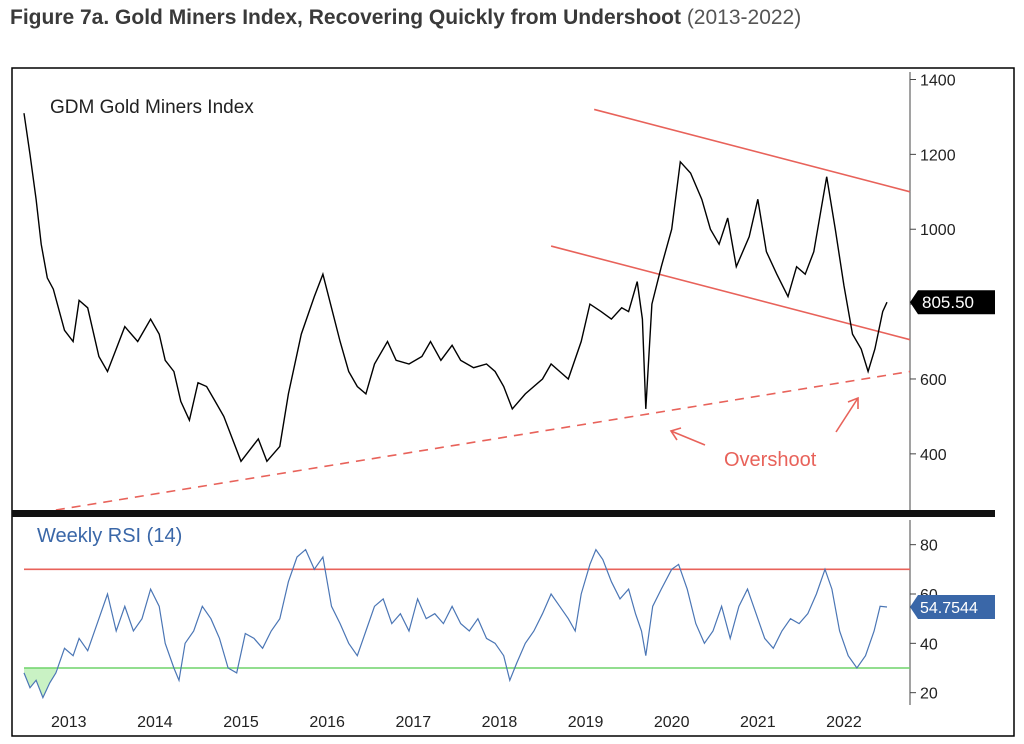 The image size is (1024, 744). Describe the element at coordinates (744, 17) in the screenshot. I see `figure-title-period: (2013-2022)` at that location.